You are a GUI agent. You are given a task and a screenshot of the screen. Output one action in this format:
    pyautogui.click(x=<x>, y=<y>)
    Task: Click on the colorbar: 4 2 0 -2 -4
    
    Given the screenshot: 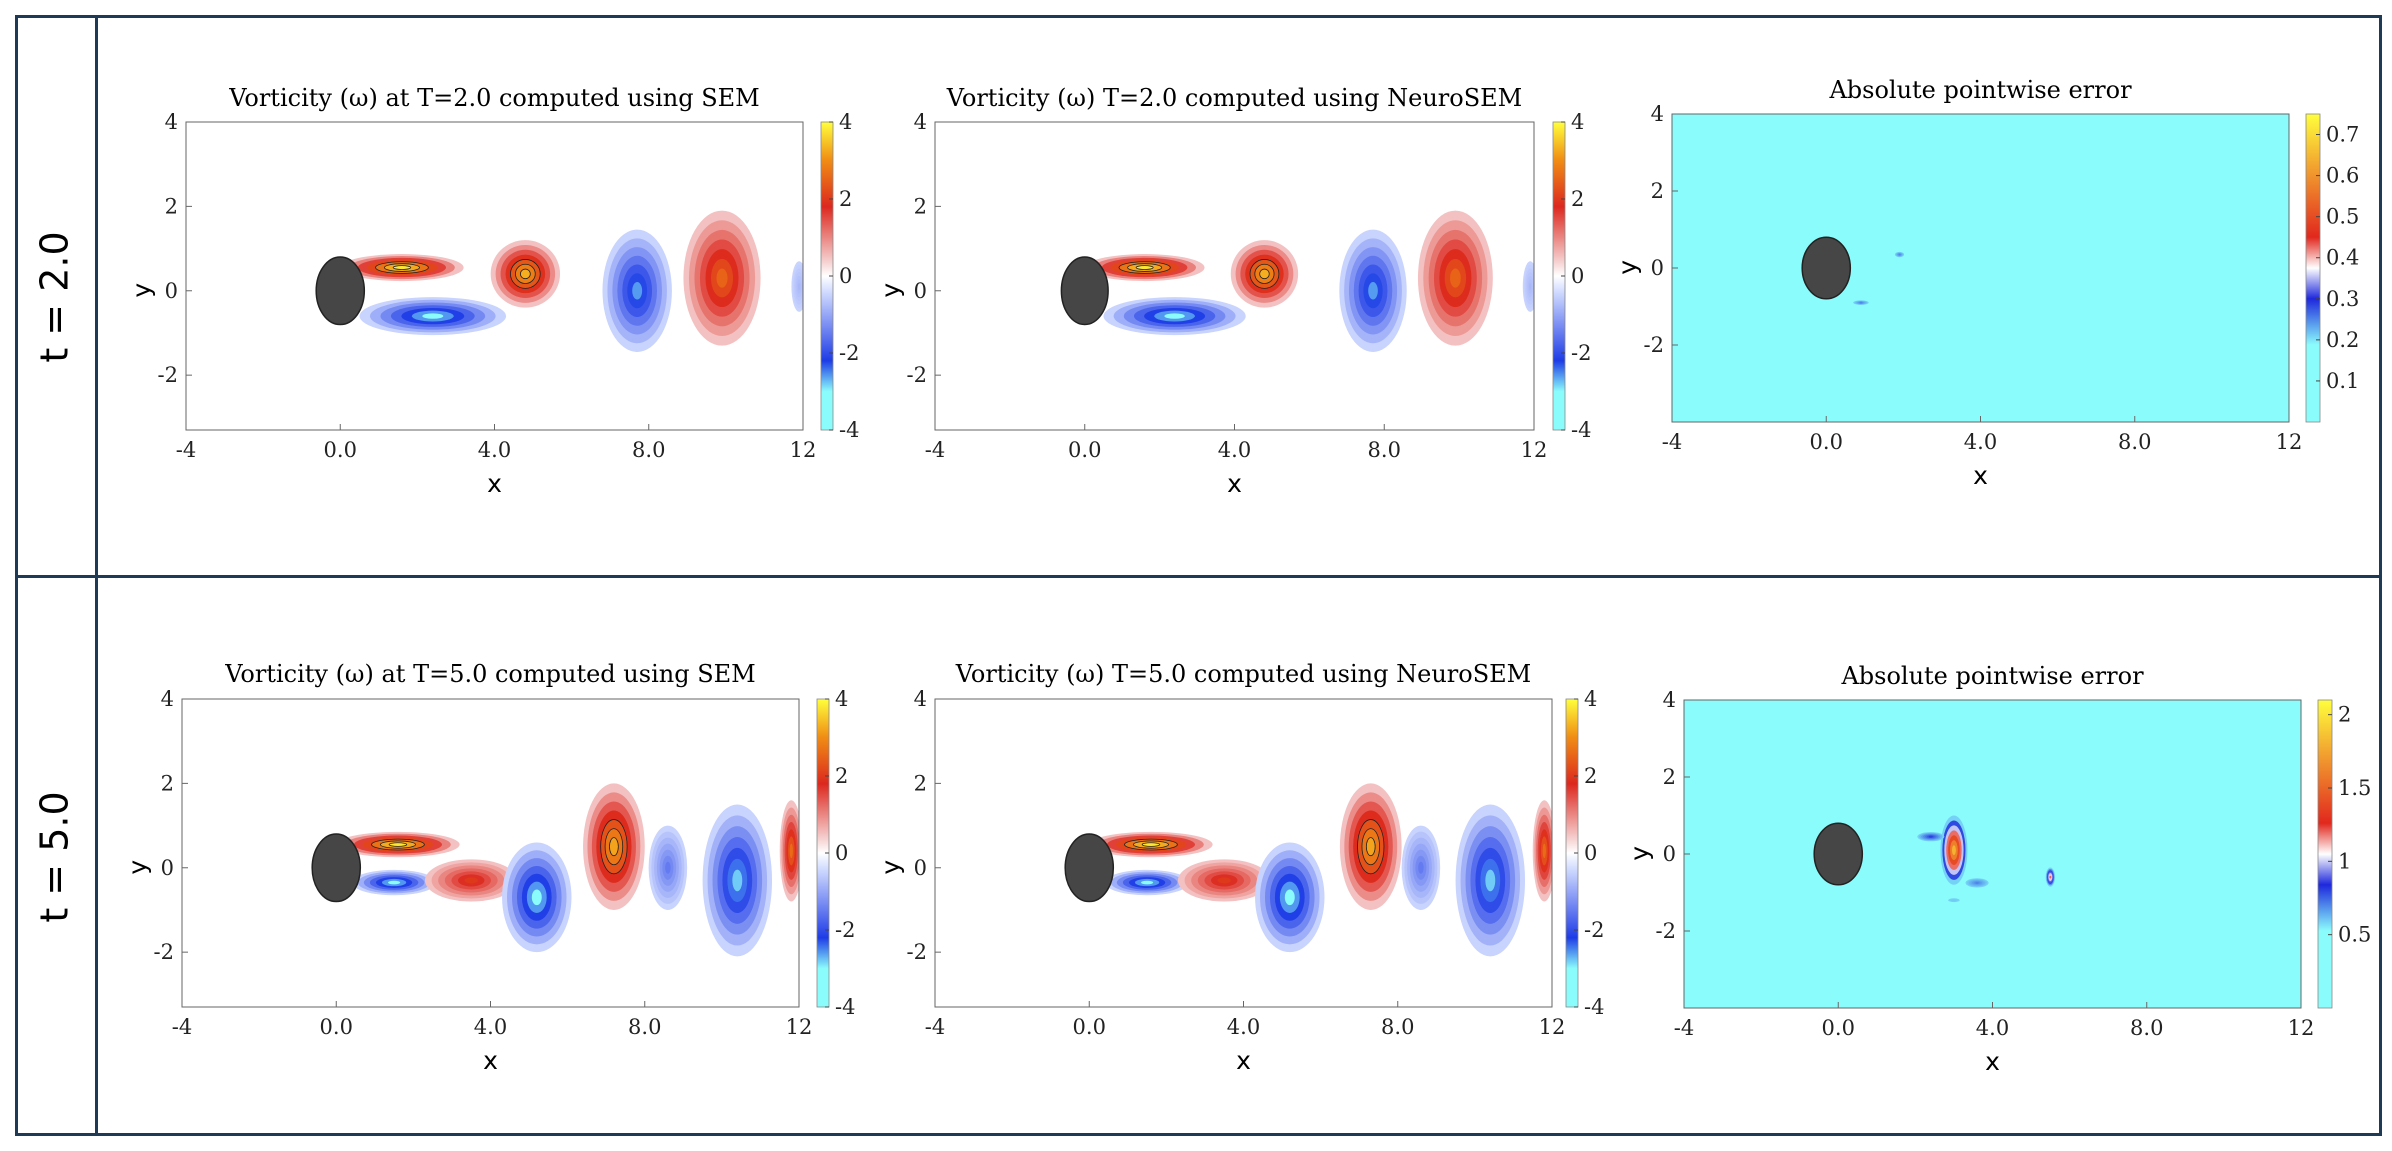 What is the action you would take?
    pyautogui.click(x=839, y=276)
    